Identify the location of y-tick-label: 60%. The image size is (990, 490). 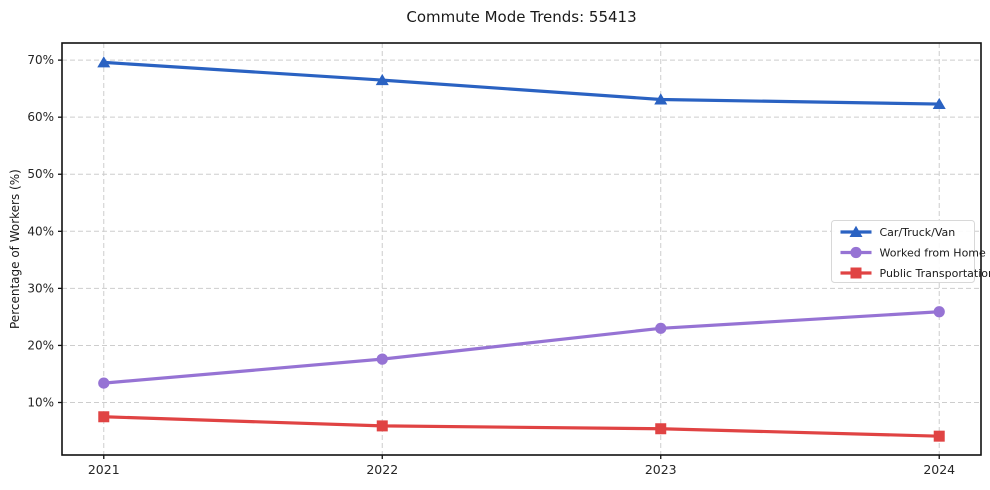
(40, 117).